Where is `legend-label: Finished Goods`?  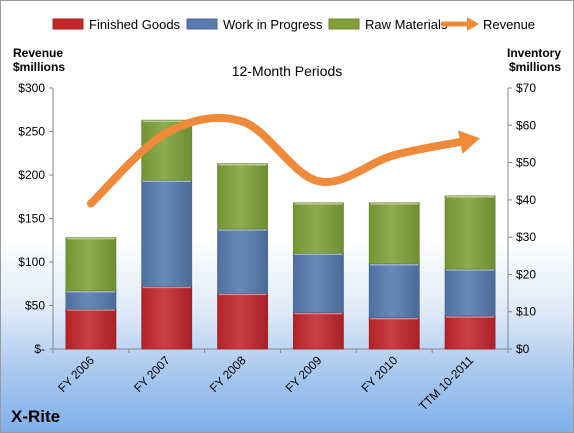 legend-label: Finished Goods is located at coordinates (135, 24).